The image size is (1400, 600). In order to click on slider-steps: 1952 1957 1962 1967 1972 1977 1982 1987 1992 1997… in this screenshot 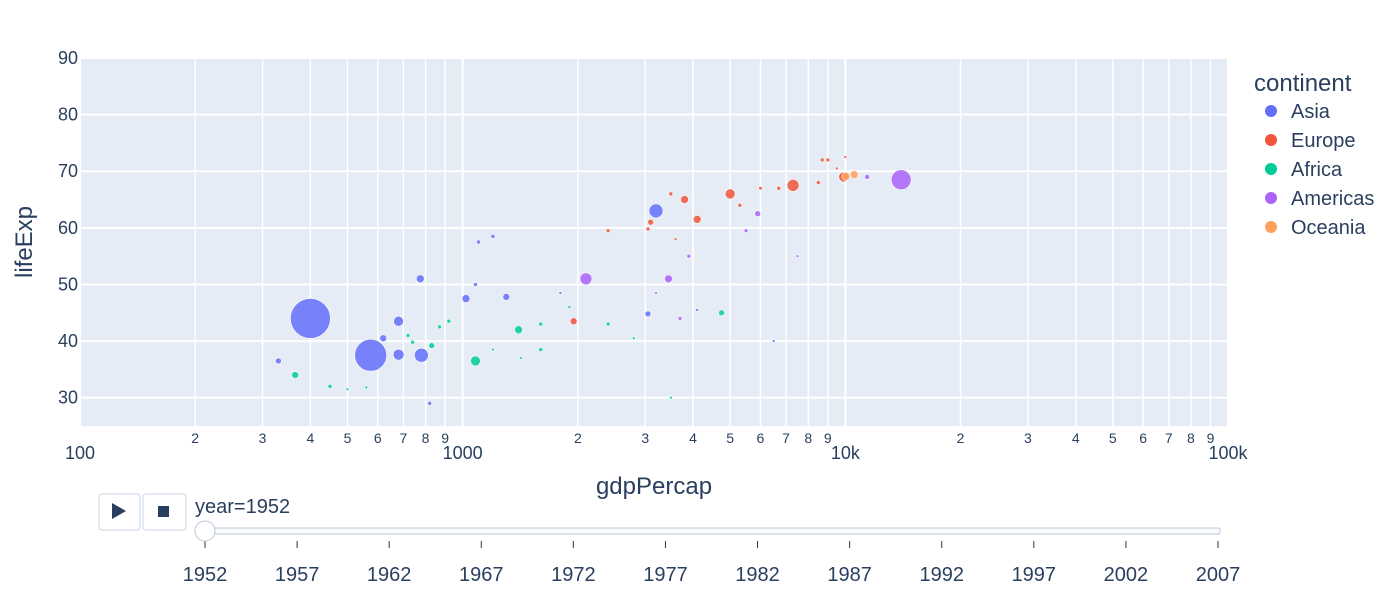, I will do `click(712, 563)`.